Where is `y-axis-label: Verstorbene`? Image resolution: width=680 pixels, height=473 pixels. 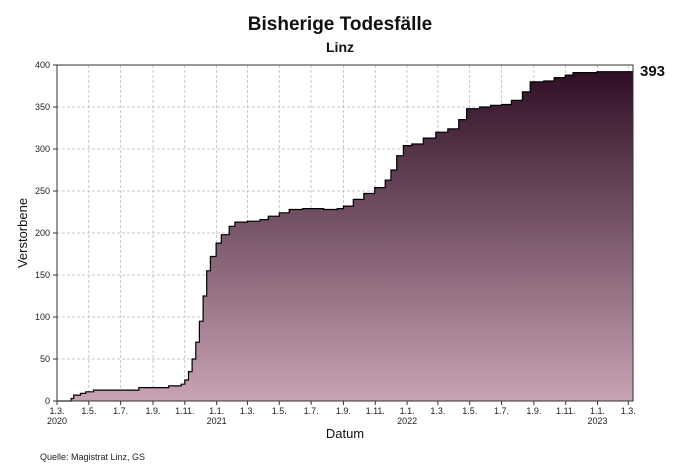
y-axis-label: Verstorbene is located at coordinates (22, 233).